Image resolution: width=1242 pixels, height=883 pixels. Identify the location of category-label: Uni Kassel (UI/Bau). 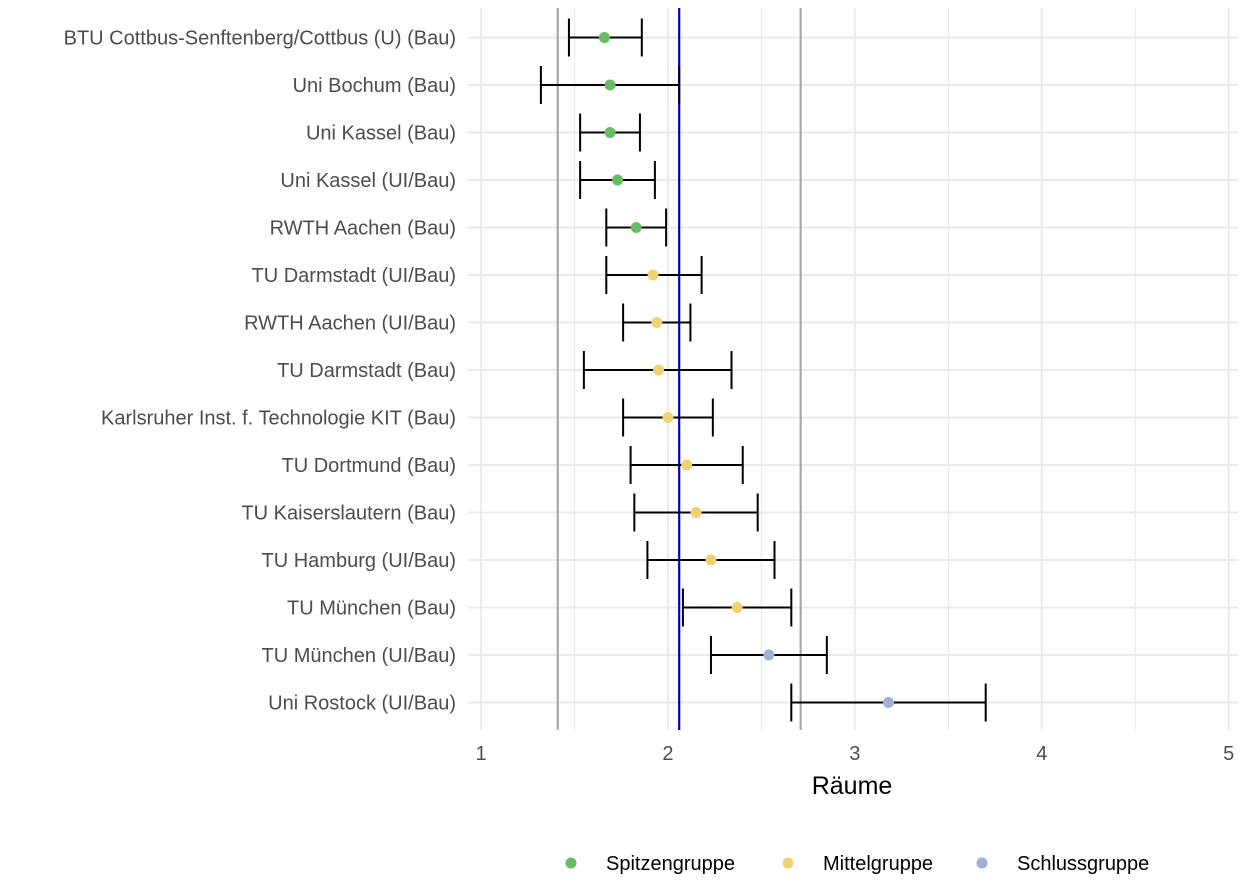
(368, 181).